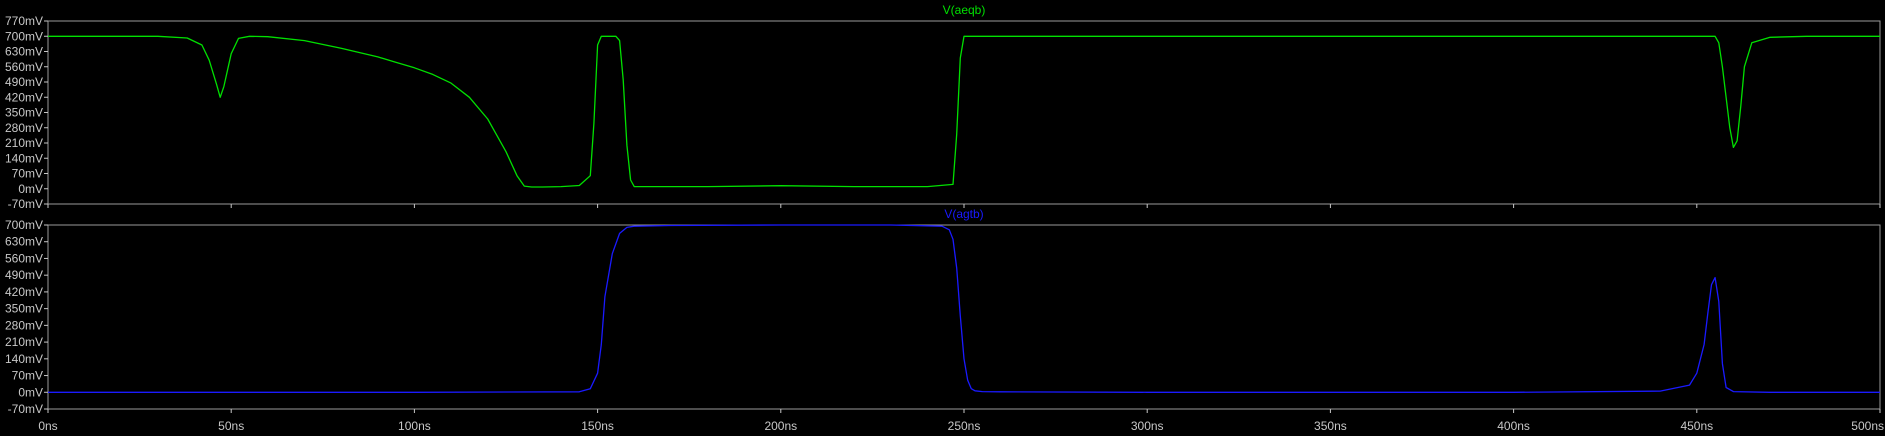  What do you see at coordinates (414, 426) in the screenshot?
I see `x-tick-label: 100ns` at bounding box center [414, 426].